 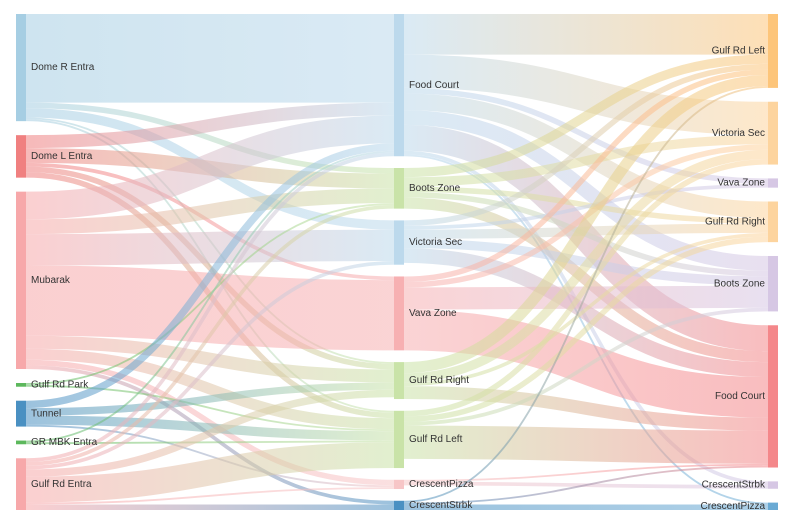 I want to click on node-label-dome_r: Dome R Entra, so click(x=63, y=67).